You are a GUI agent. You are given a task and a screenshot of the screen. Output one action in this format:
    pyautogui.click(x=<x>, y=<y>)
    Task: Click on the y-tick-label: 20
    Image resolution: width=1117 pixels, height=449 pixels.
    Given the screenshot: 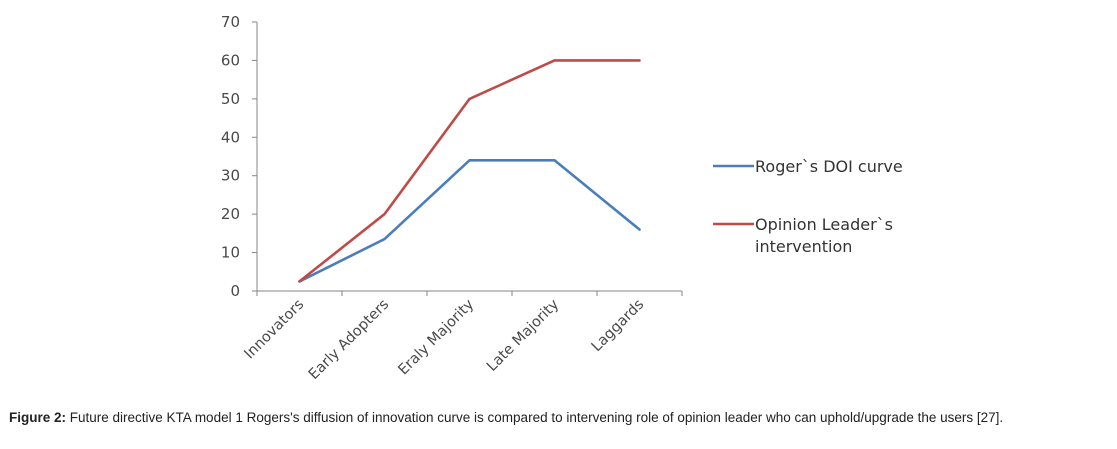 What is the action you would take?
    pyautogui.click(x=230, y=214)
    